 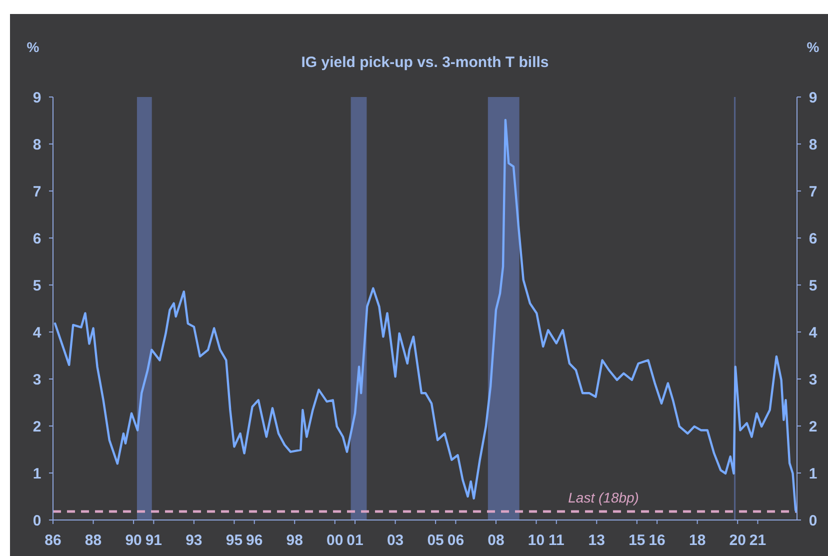 What do you see at coordinates (425, 62) in the screenshot?
I see `chart-title: IG yield pick-up vs. 3-month T bills` at bounding box center [425, 62].